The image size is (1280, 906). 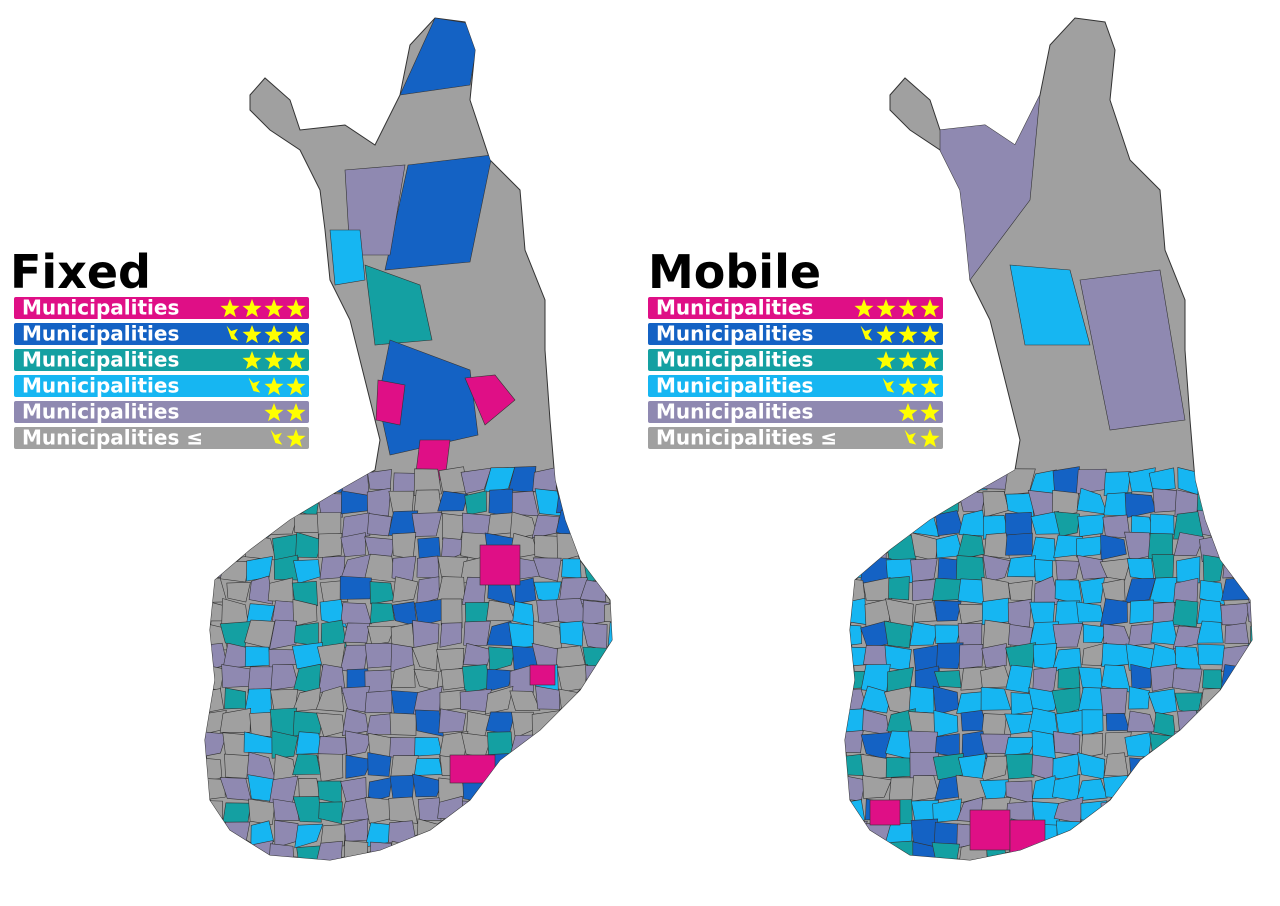 I want to click on legend-label: Municipalities ≤, so click(x=112, y=438).